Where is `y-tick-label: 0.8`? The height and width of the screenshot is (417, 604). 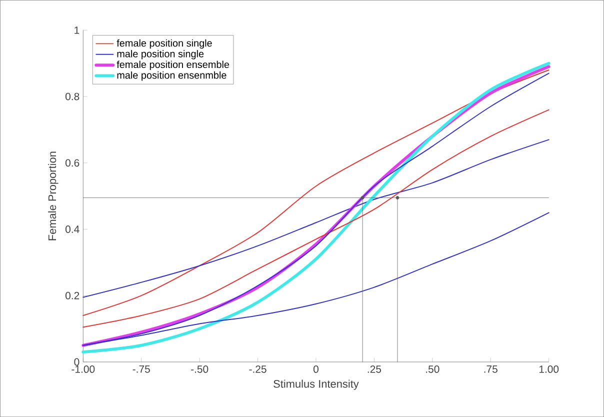 y-tick-label: 0.8 is located at coordinates (73, 96).